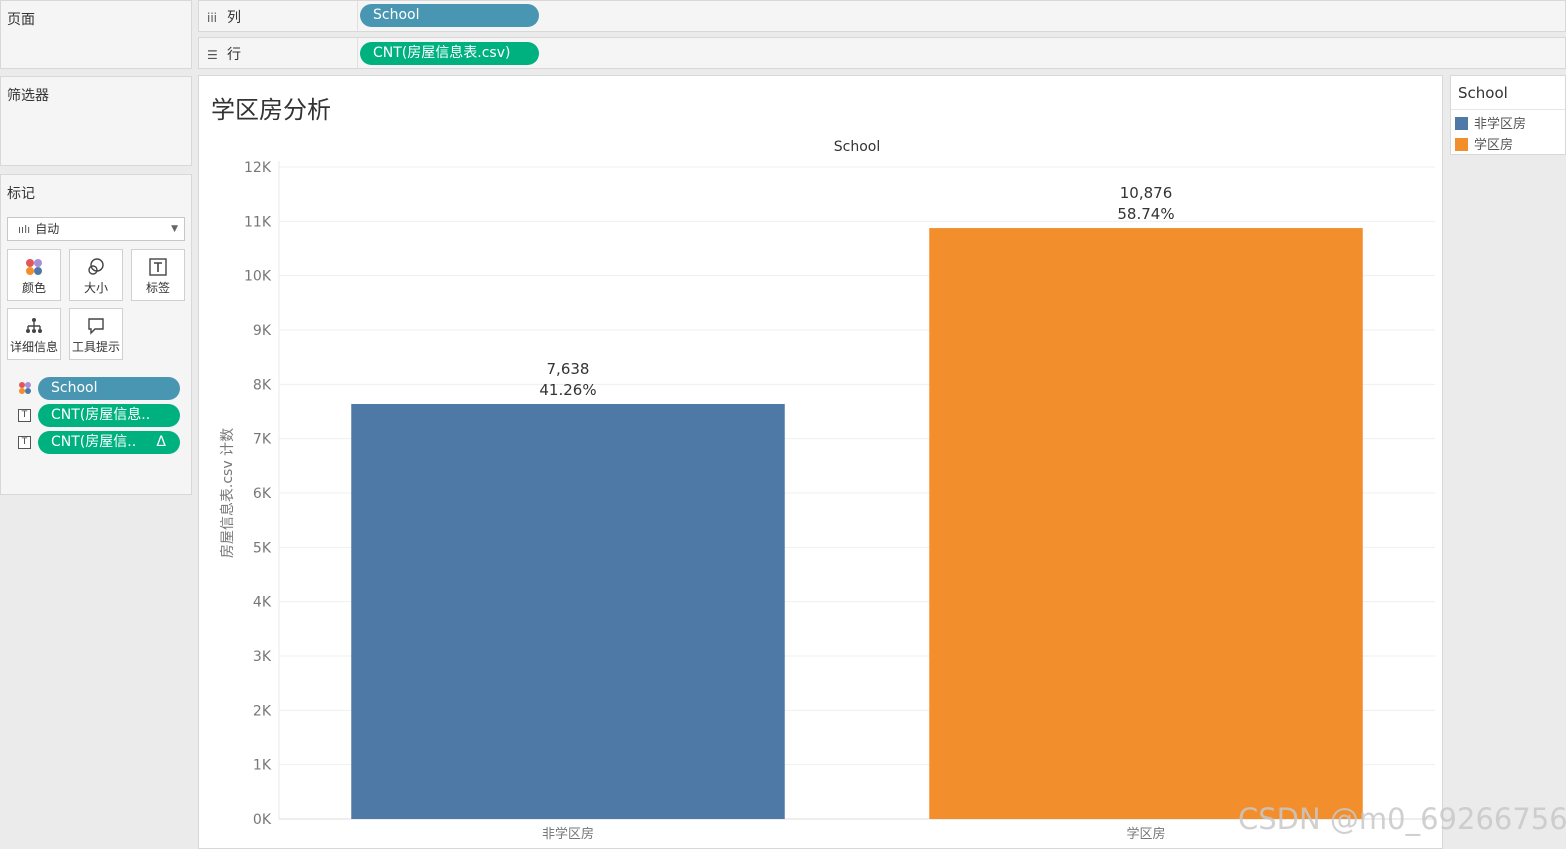  I want to click on detail-icon, so click(34, 325).